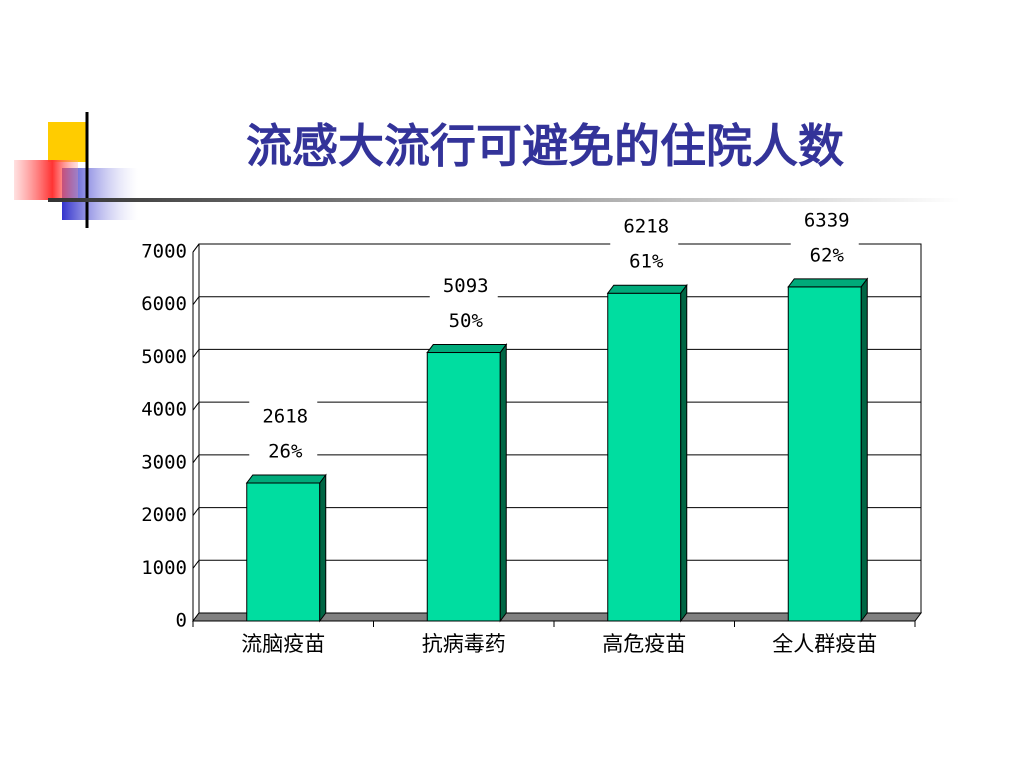 Image resolution: width=1024 pixels, height=772 pixels. I want to click on y-tick-label: 4000, so click(164, 410).